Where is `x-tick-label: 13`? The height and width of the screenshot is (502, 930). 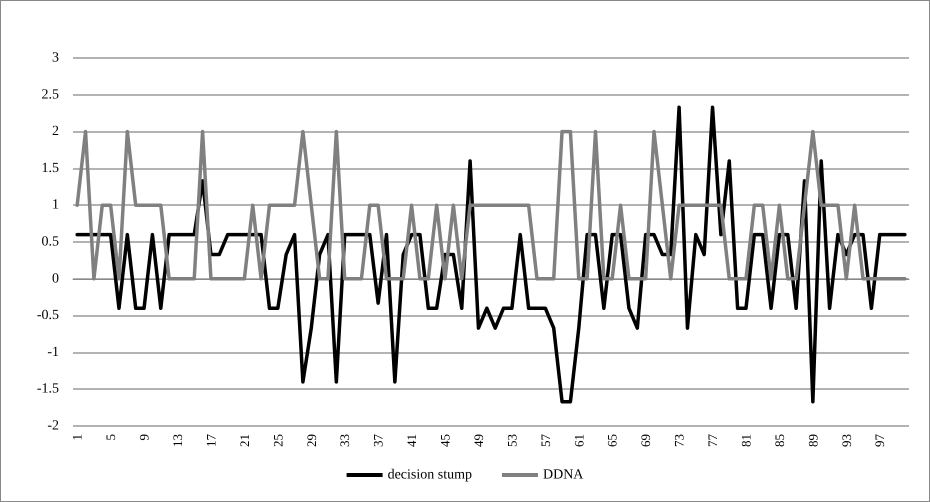 x-tick-label: 13 is located at coordinates (177, 440).